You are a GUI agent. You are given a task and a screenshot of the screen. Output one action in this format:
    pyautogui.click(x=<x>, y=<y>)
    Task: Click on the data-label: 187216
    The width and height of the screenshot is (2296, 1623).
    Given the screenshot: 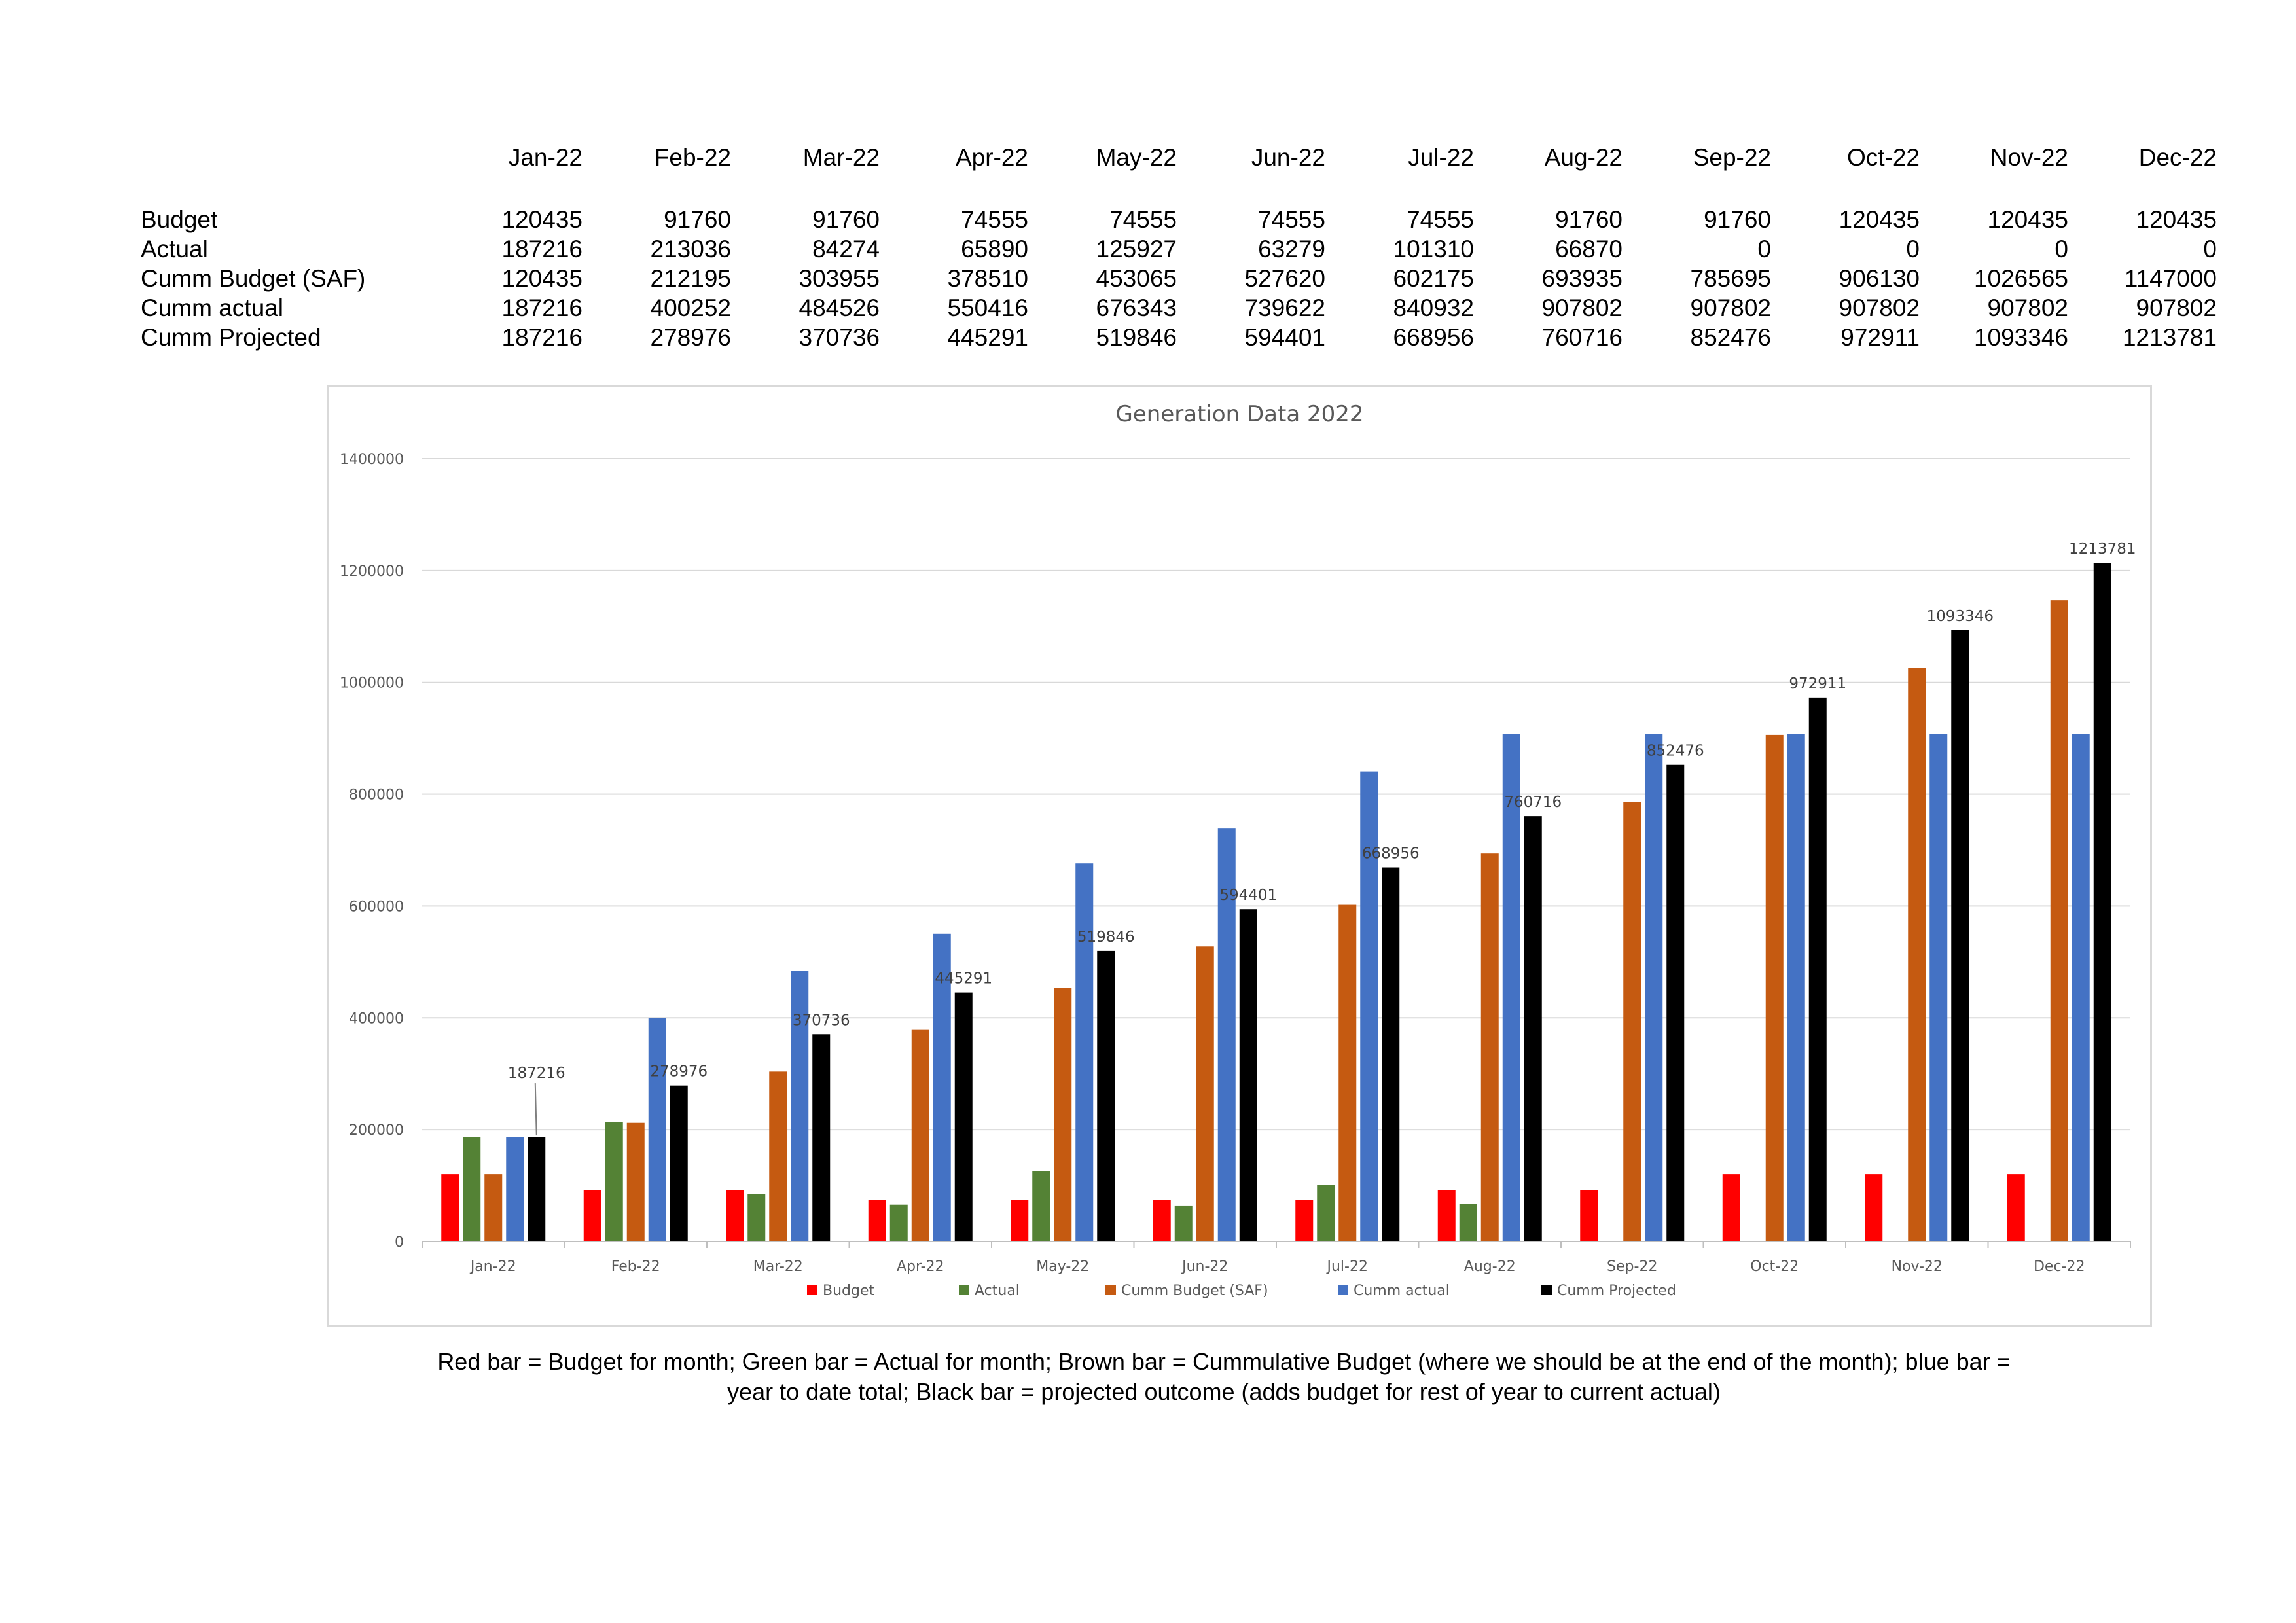 What is the action you would take?
    pyautogui.click(x=536, y=1073)
    